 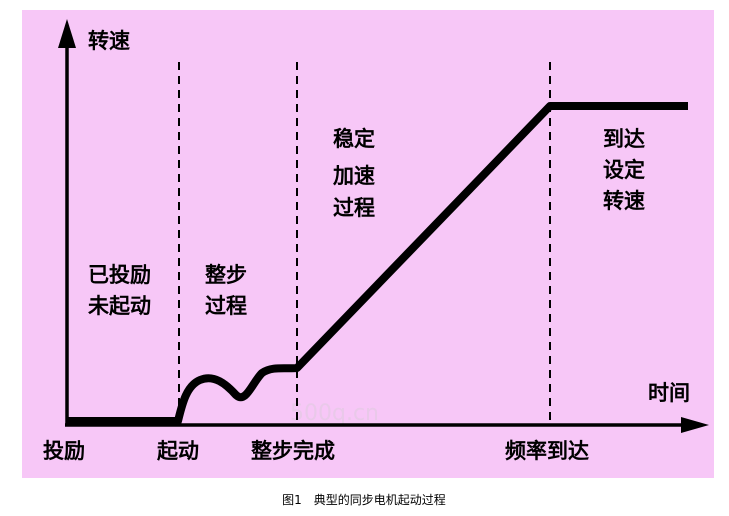 What do you see at coordinates (109, 41) in the screenshot?
I see `y-axis-label: 转速` at bounding box center [109, 41].